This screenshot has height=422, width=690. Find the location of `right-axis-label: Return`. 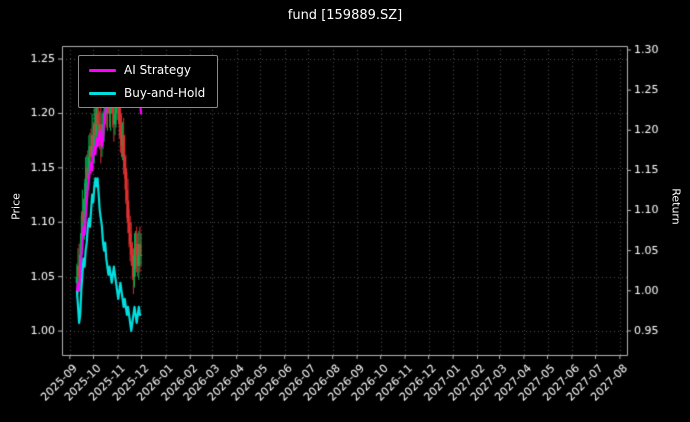

right-axis-label: Return is located at coordinates (676, 206).